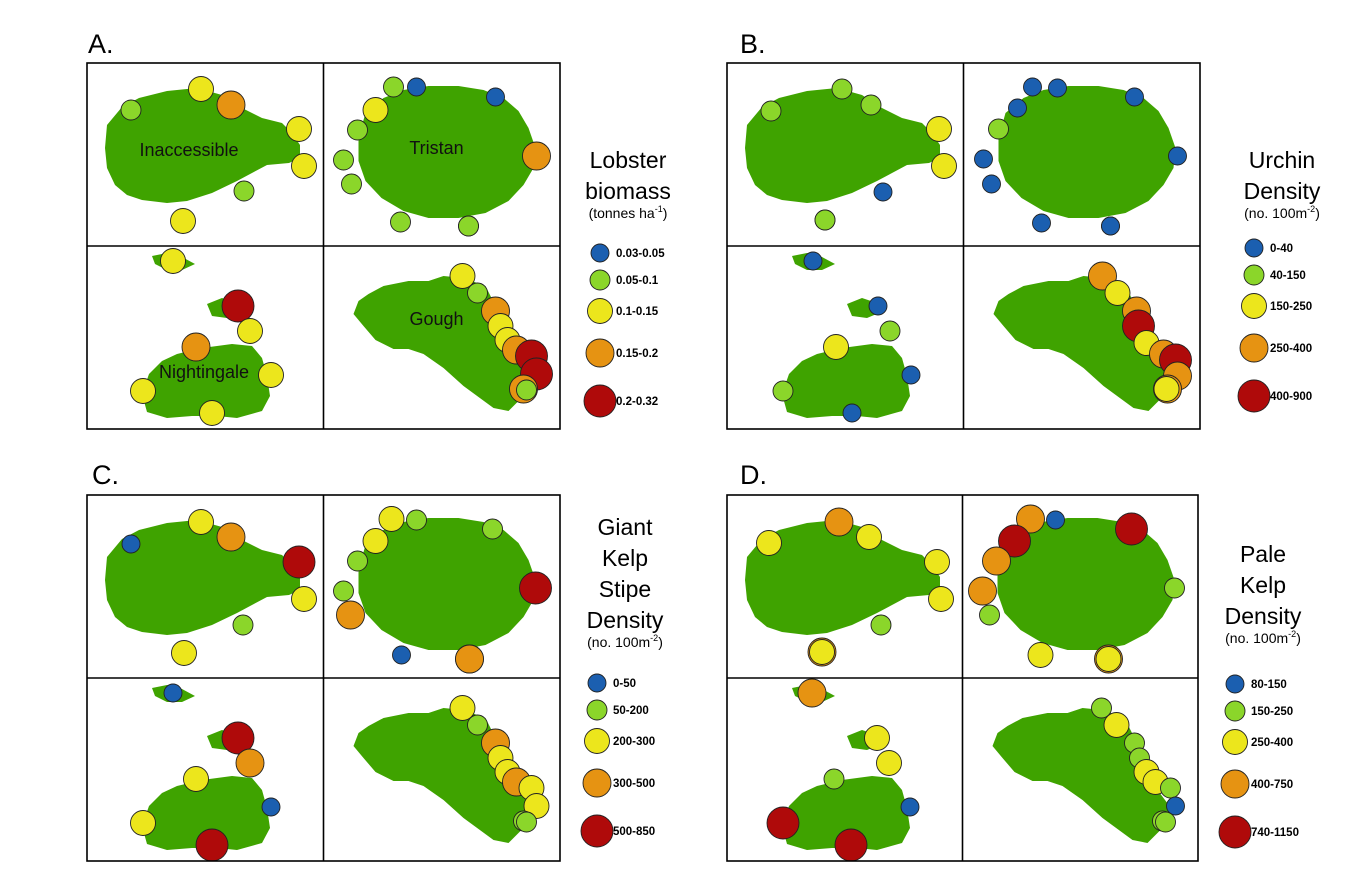  What do you see at coordinates (637, 312) in the screenshot?
I see `legend-range-label: 0.1-0.15` at bounding box center [637, 312].